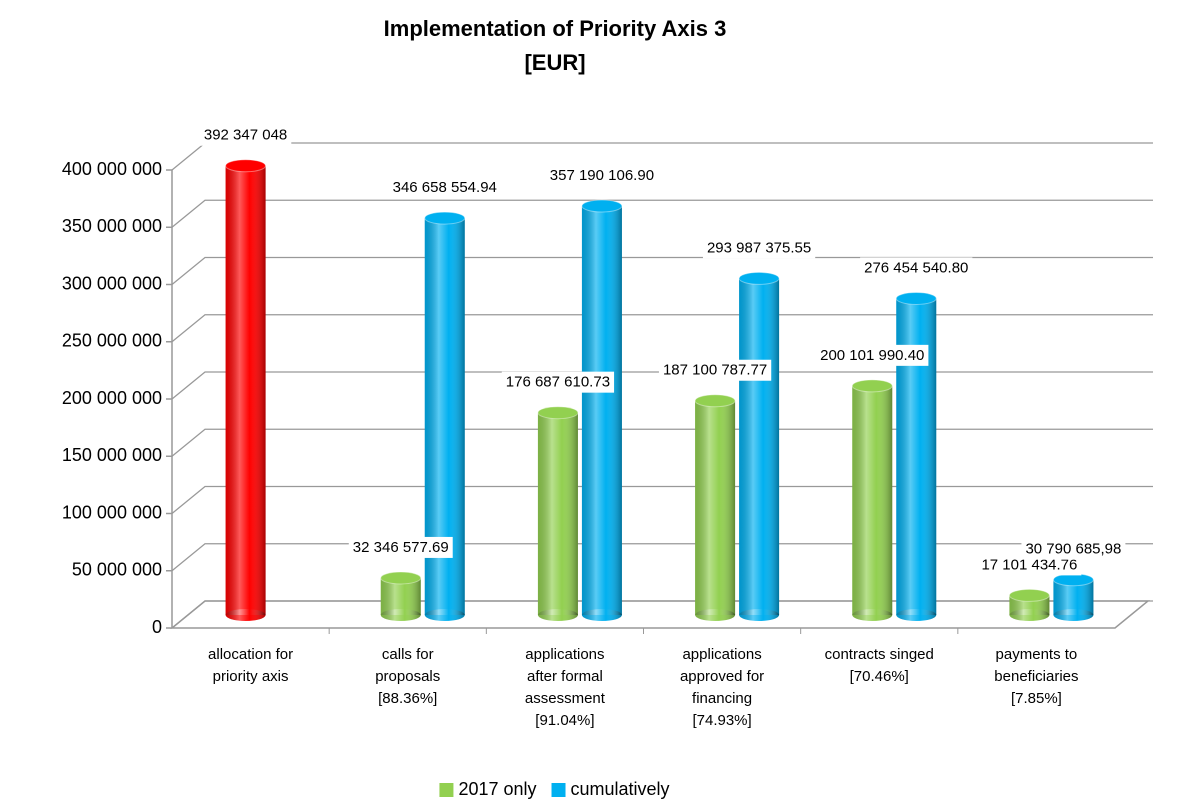 This screenshot has height=802, width=1179. I want to click on x-tick-label: [88.36%], so click(407, 698).